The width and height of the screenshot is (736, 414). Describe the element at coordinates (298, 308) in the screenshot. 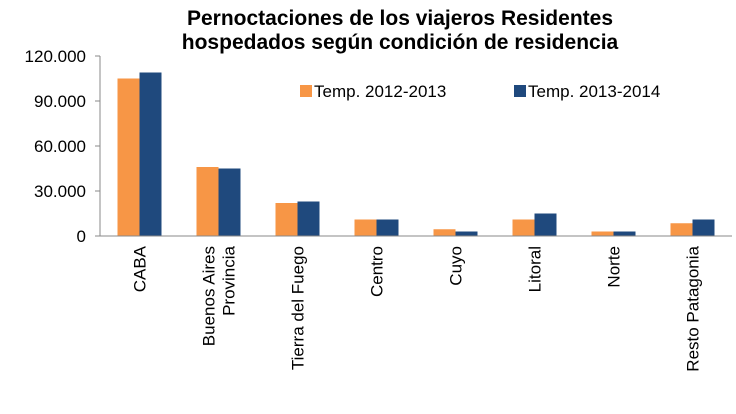

I see `x-tick-label: Tierra del Fuego` at that location.